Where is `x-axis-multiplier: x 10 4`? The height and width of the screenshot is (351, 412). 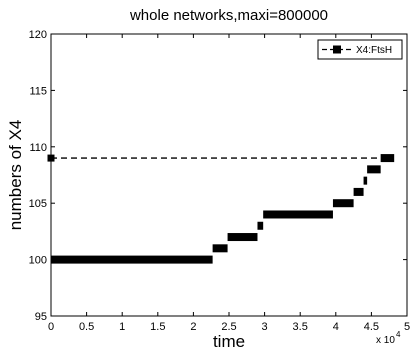
x-axis-multiplier: x 10 4 is located at coordinates (388, 338).